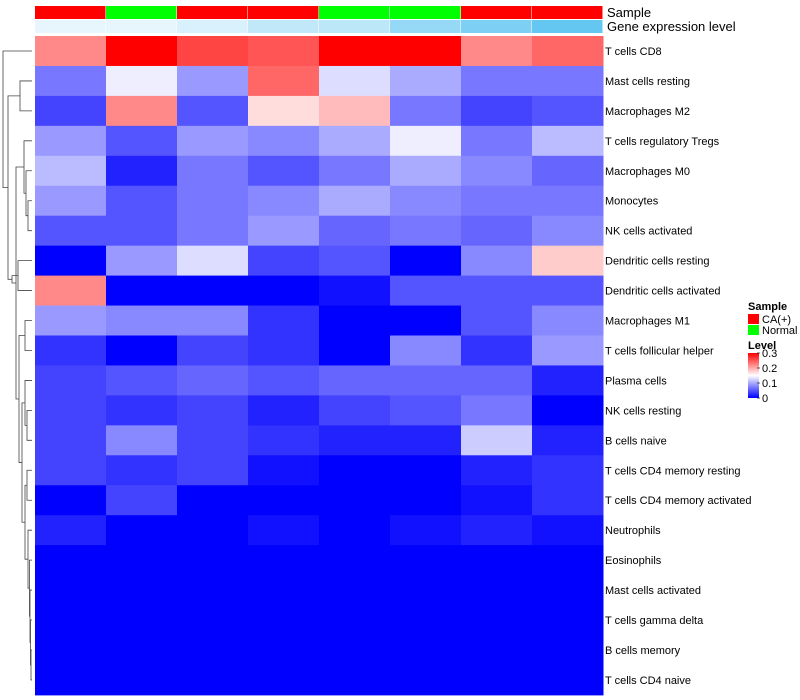 The image size is (800, 700). Describe the element at coordinates (643, 651) in the screenshot. I see `row-label: B cells memory` at that location.